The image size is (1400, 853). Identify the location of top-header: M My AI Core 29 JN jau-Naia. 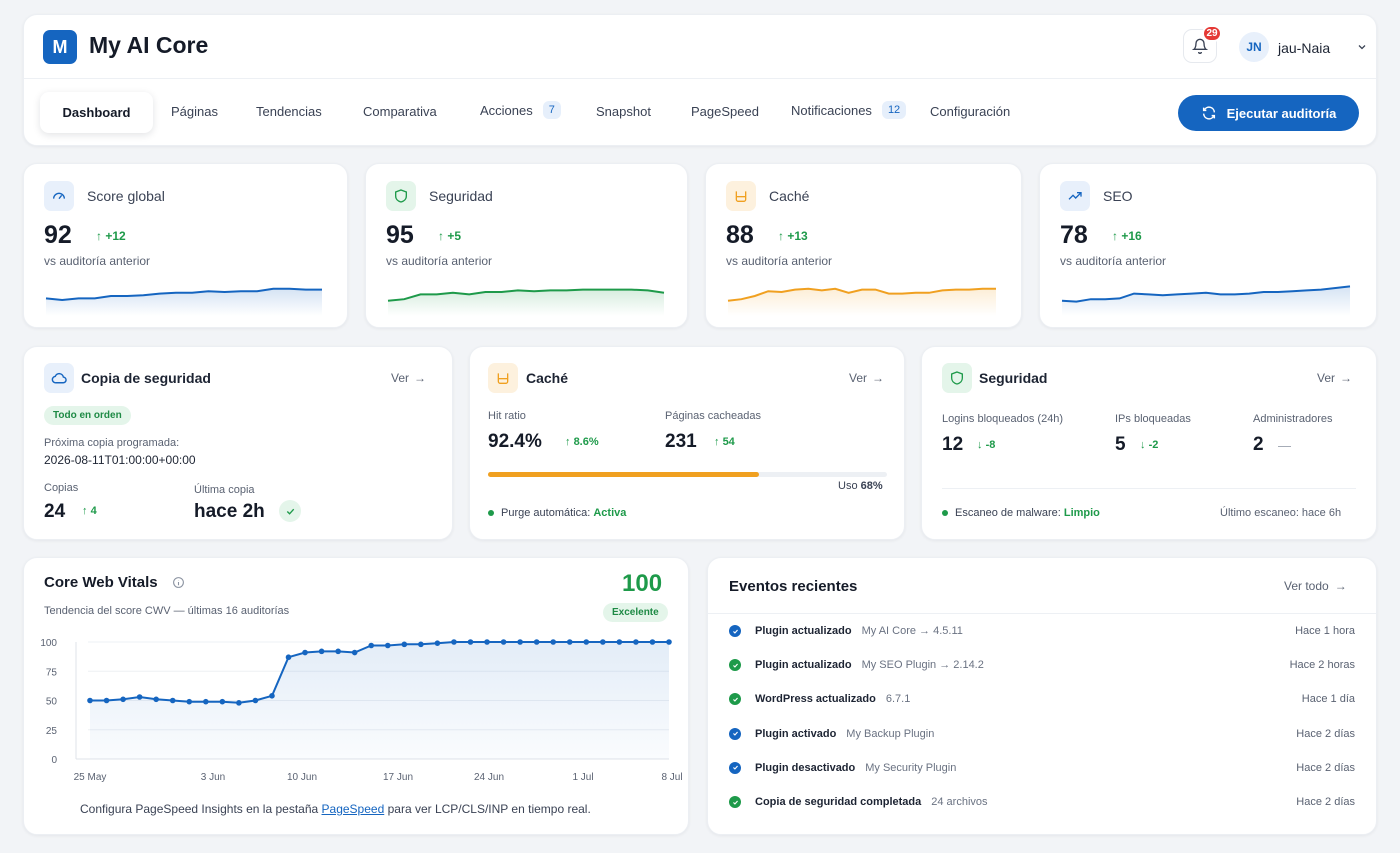
(700, 80).